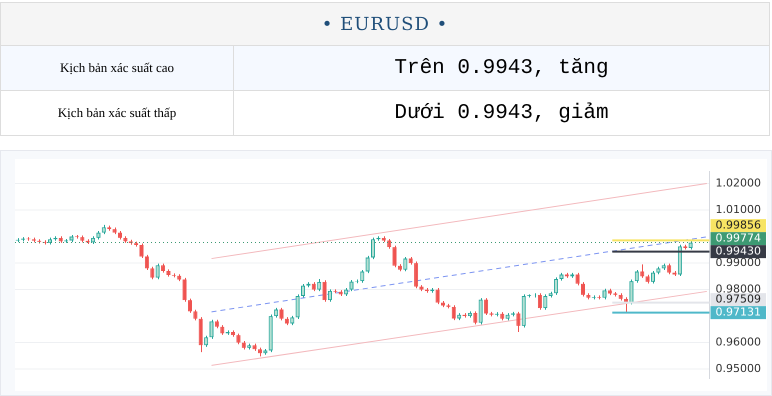 The image size is (772, 396). Describe the element at coordinates (739, 368) in the screenshot. I see `y-tick-label: 0.95000` at that location.